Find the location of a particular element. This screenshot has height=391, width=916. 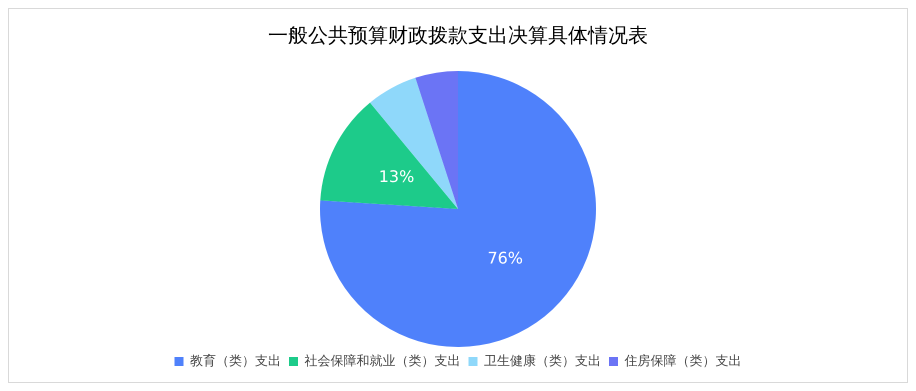

legend-label: 卫生健康（类）支出 is located at coordinates (542, 361).